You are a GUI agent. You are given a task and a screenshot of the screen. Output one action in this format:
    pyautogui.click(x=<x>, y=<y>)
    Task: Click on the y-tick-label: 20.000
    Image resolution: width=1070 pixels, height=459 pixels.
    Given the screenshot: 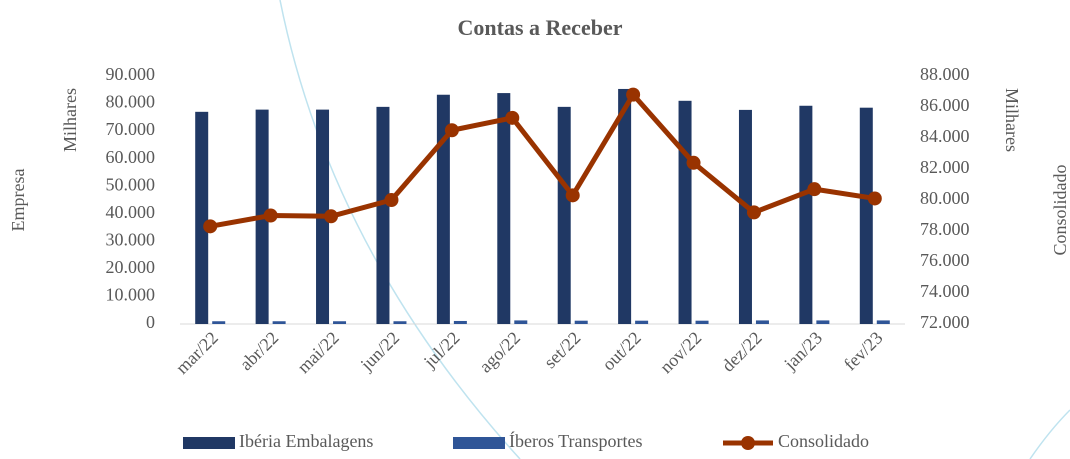 What is the action you would take?
    pyautogui.click(x=131, y=267)
    